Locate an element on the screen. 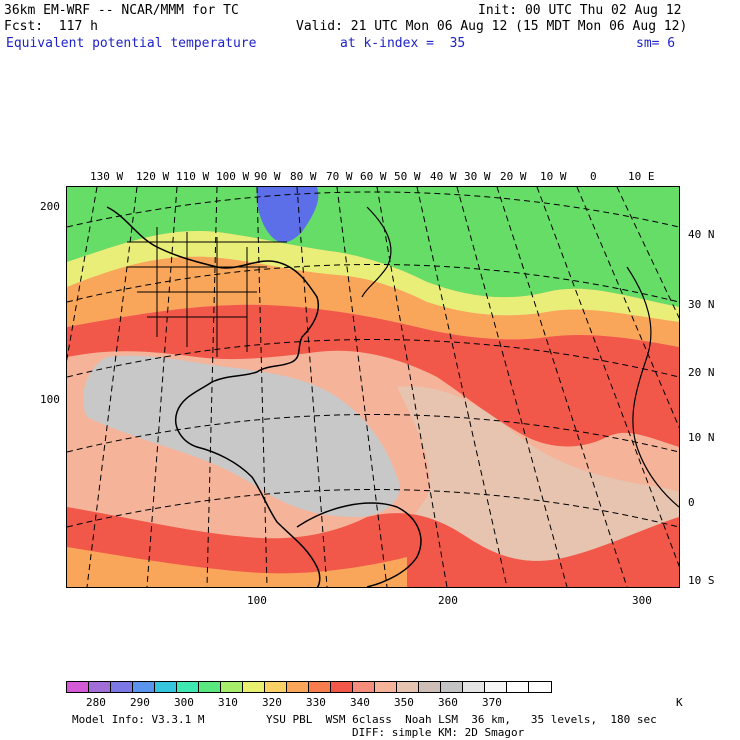 The image size is (740, 740). longitude-label: 10 W is located at coordinates (553, 176).